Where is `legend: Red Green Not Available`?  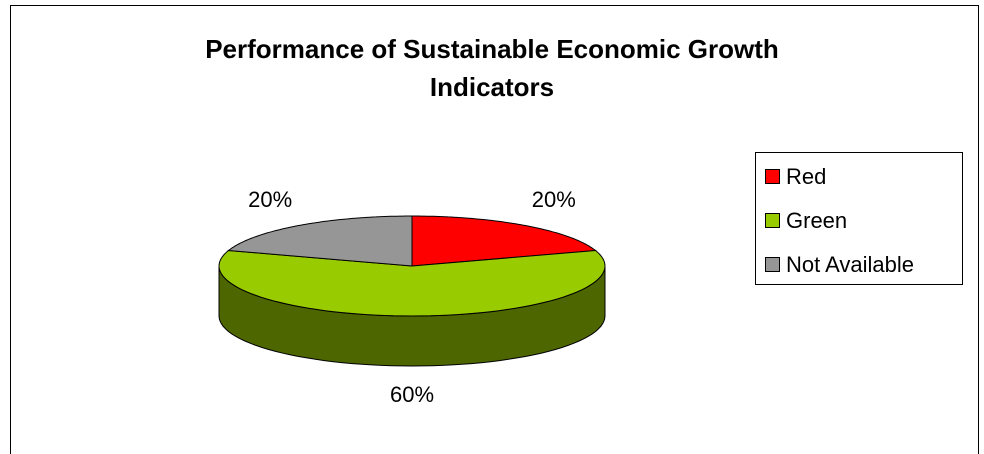 legend: Red Green Not Available is located at coordinates (839, 220).